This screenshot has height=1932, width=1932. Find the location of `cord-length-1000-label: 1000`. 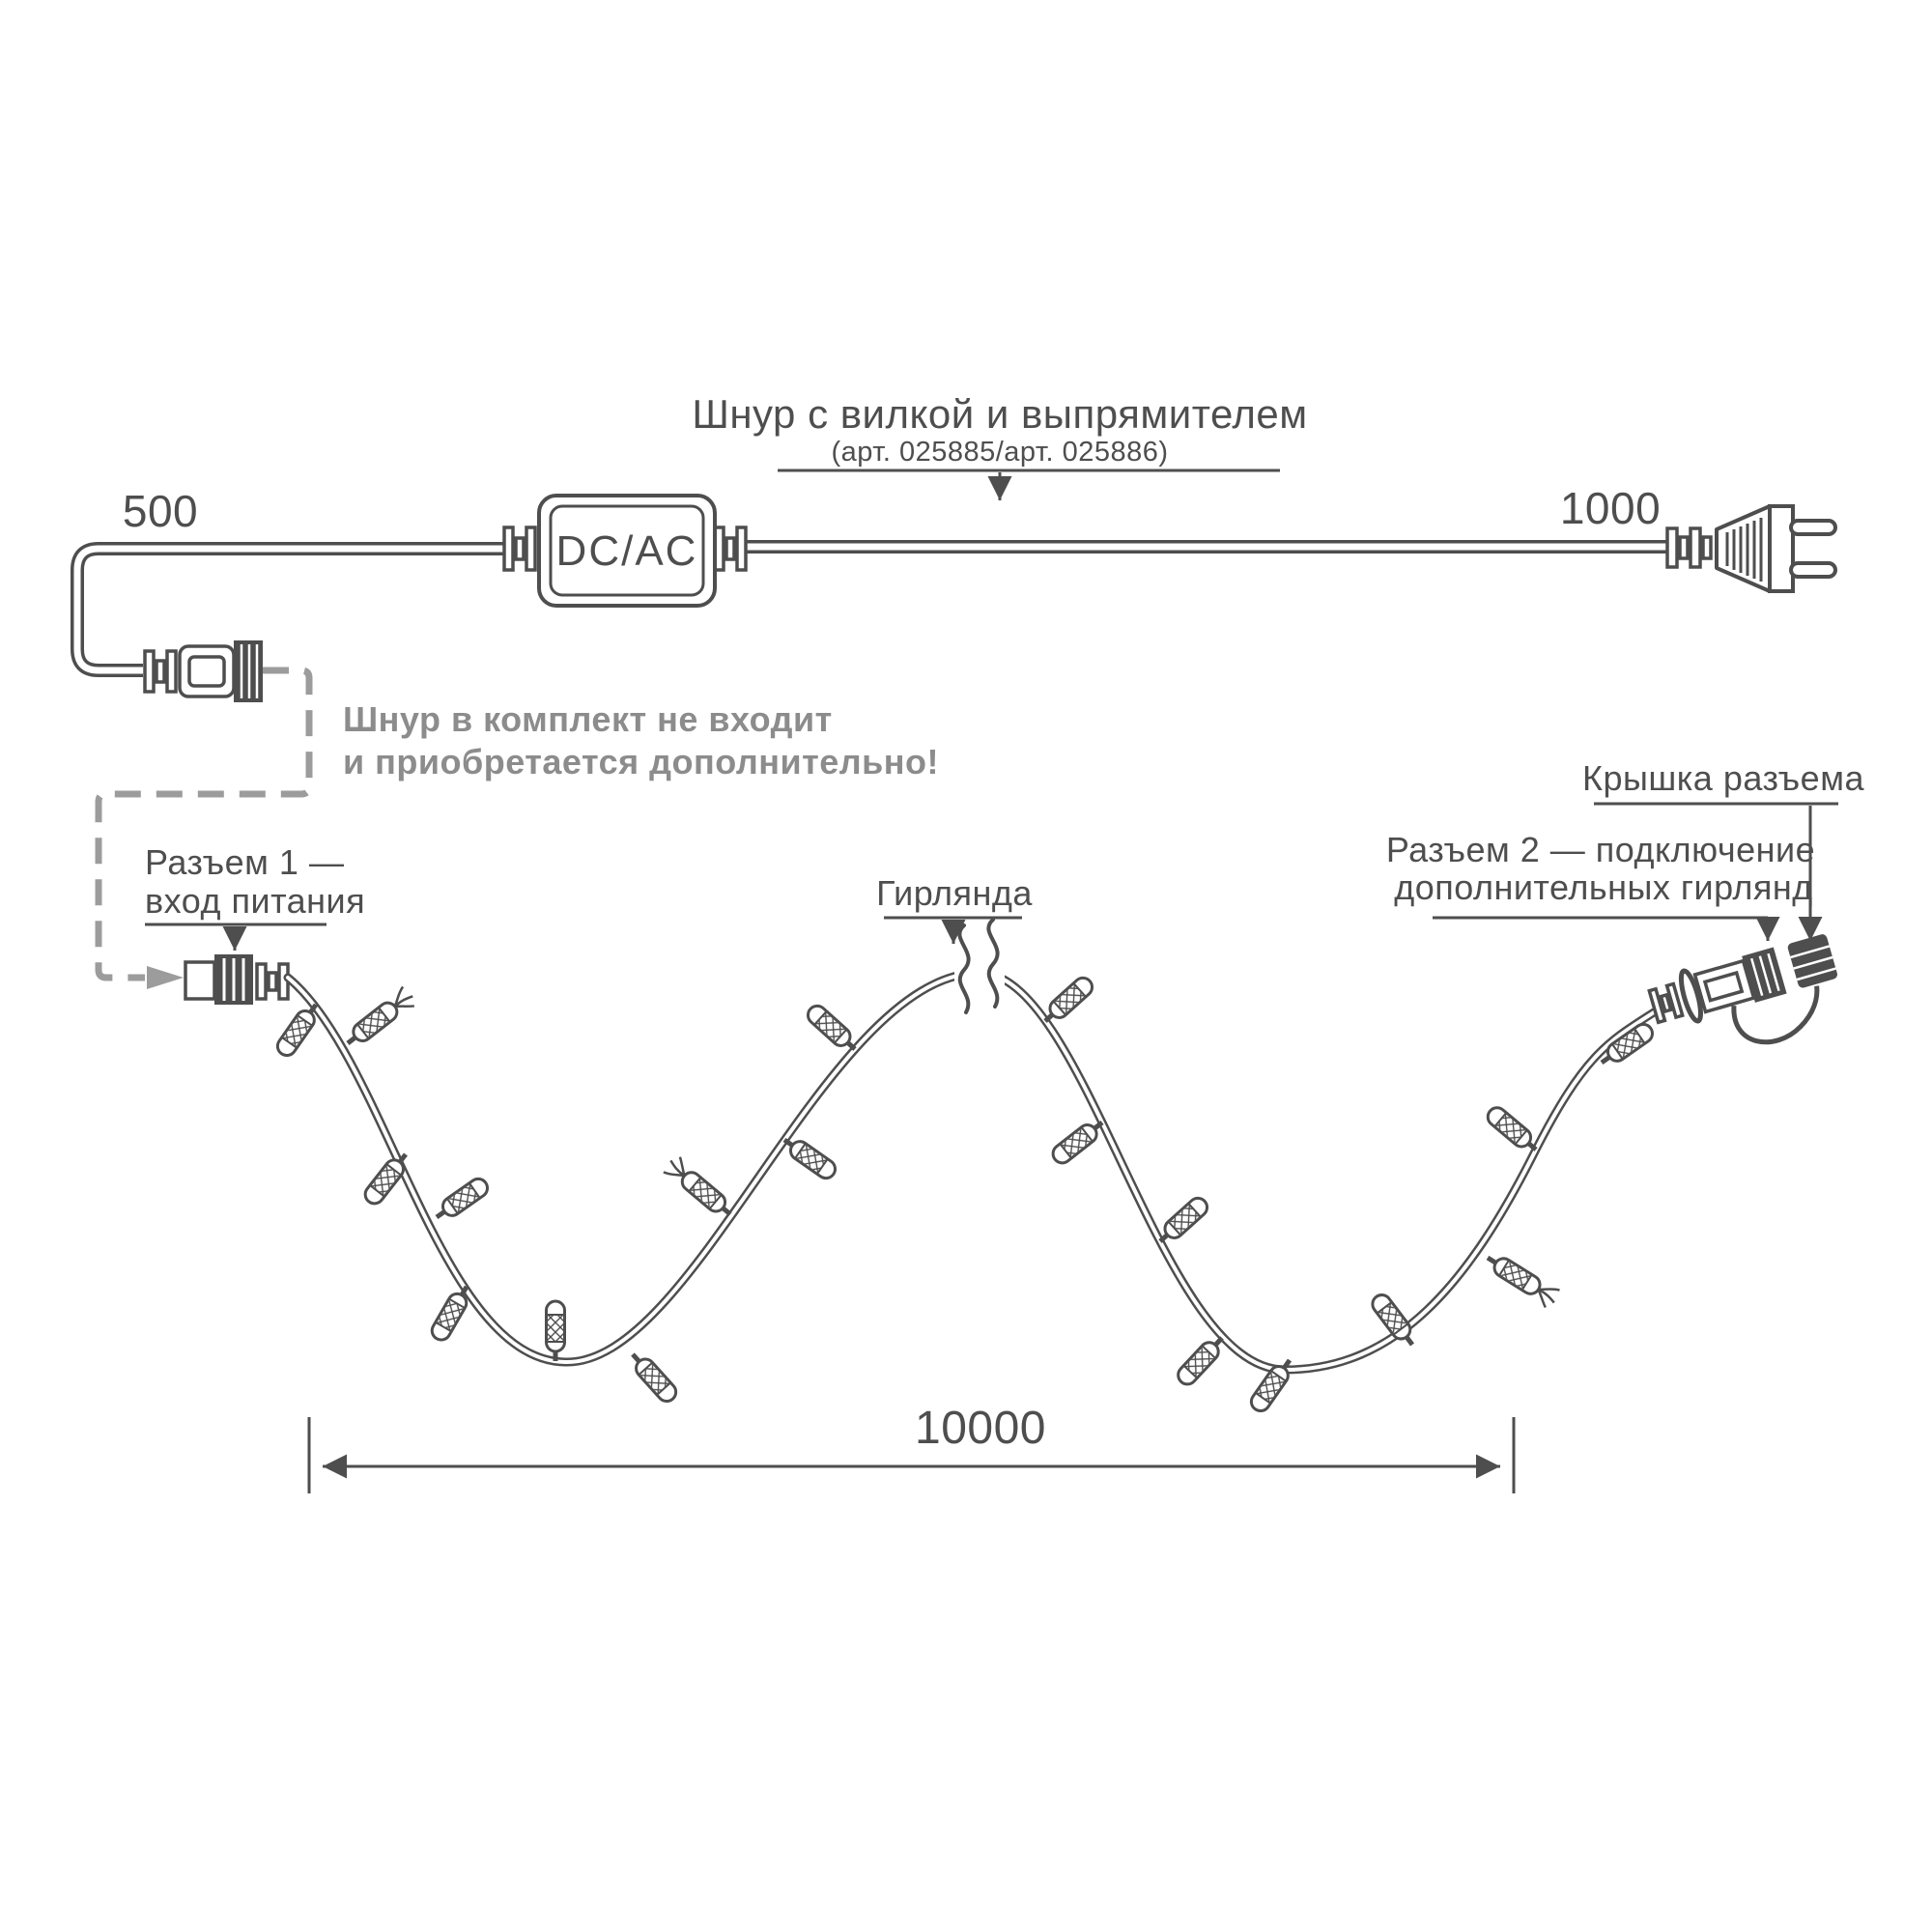

cord-length-1000-label: 1000 is located at coordinates (1610, 508).